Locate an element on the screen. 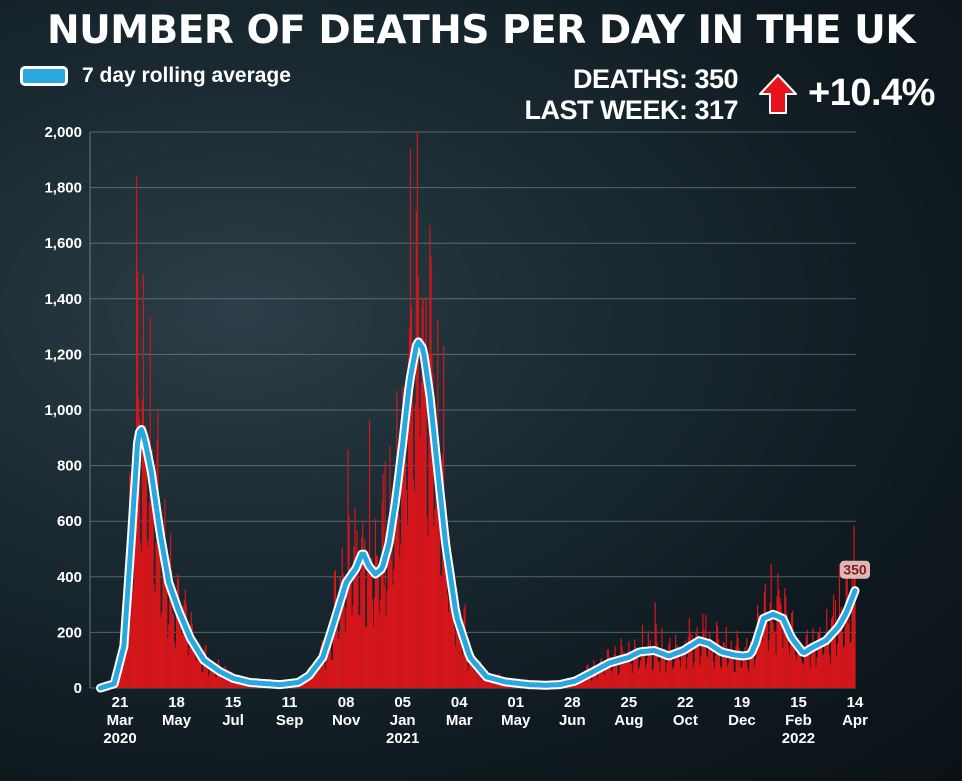  x-tick-day: 15 is located at coordinates (798, 702).